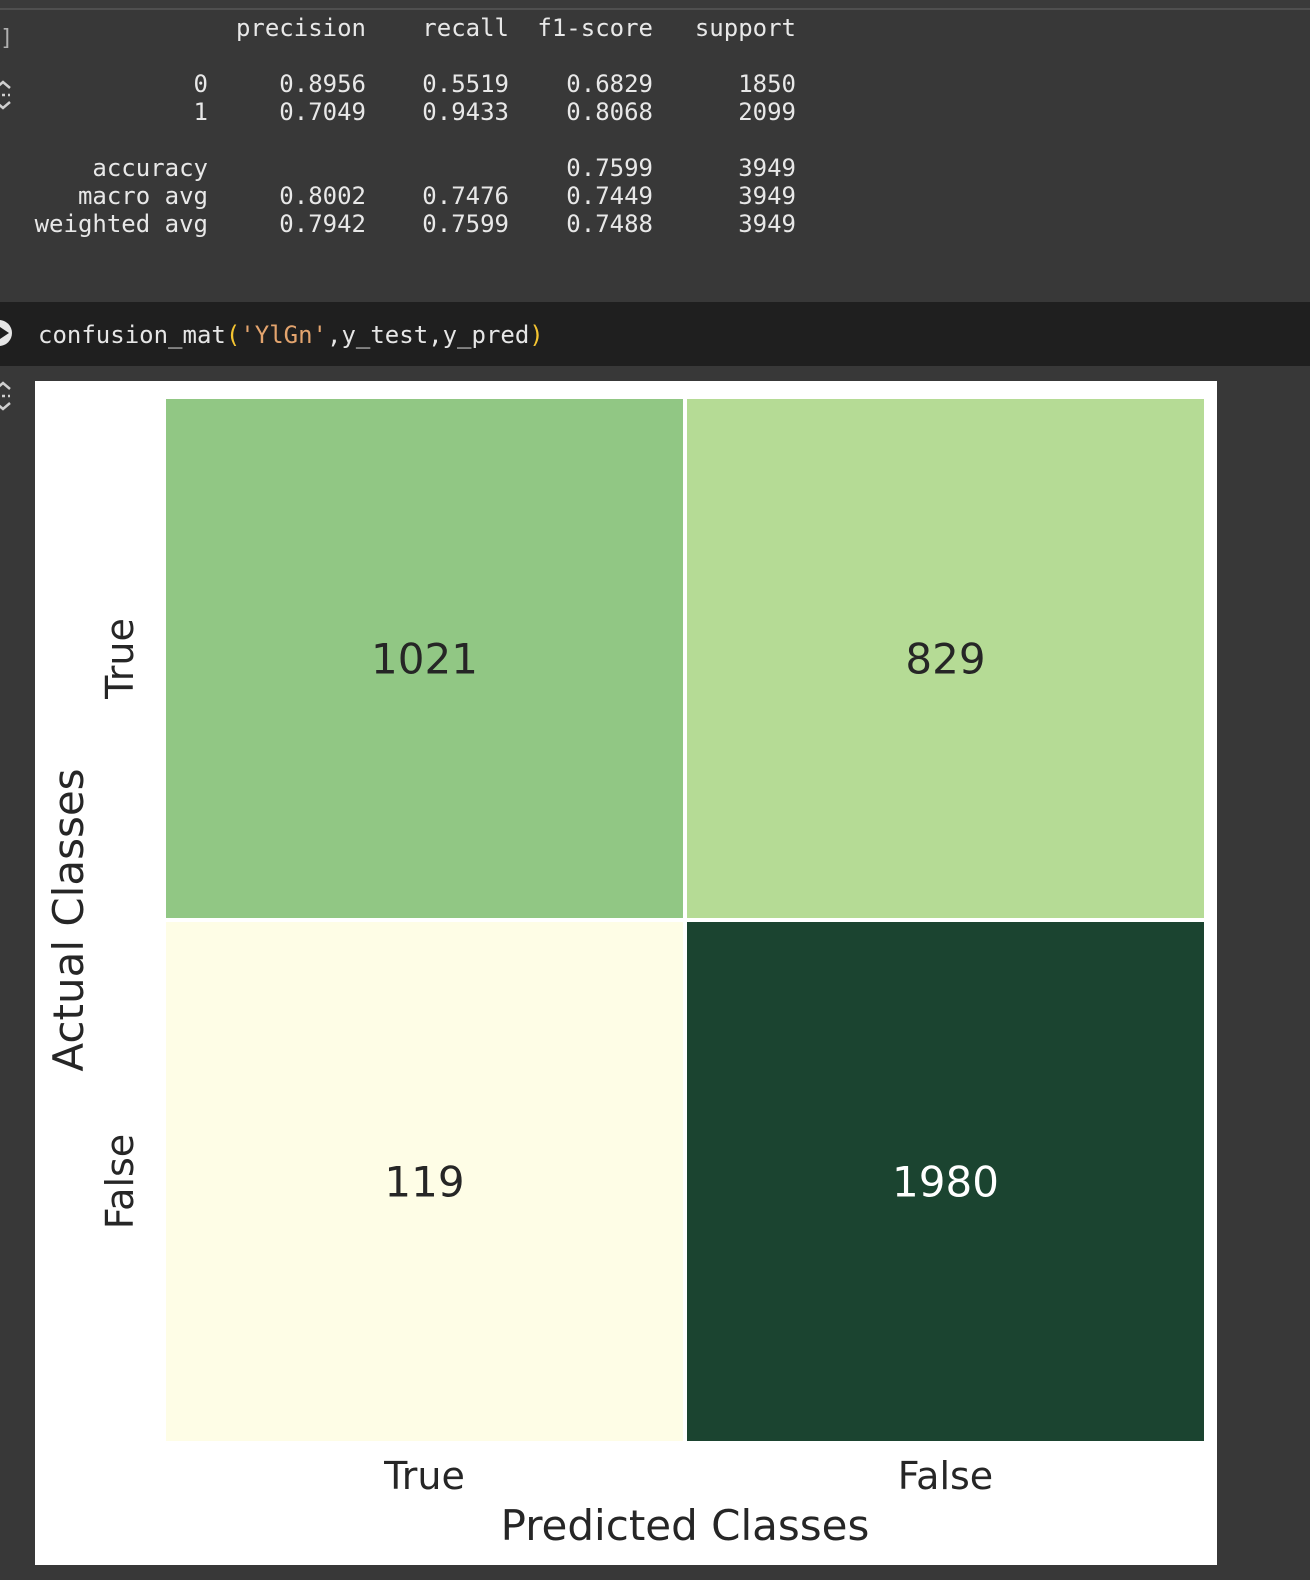 Image resolution: width=1310 pixels, height=1580 pixels. Describe the element at coordinates (595, 28) in the screenshot. I see `header-f1-score: f1-score` at that location.